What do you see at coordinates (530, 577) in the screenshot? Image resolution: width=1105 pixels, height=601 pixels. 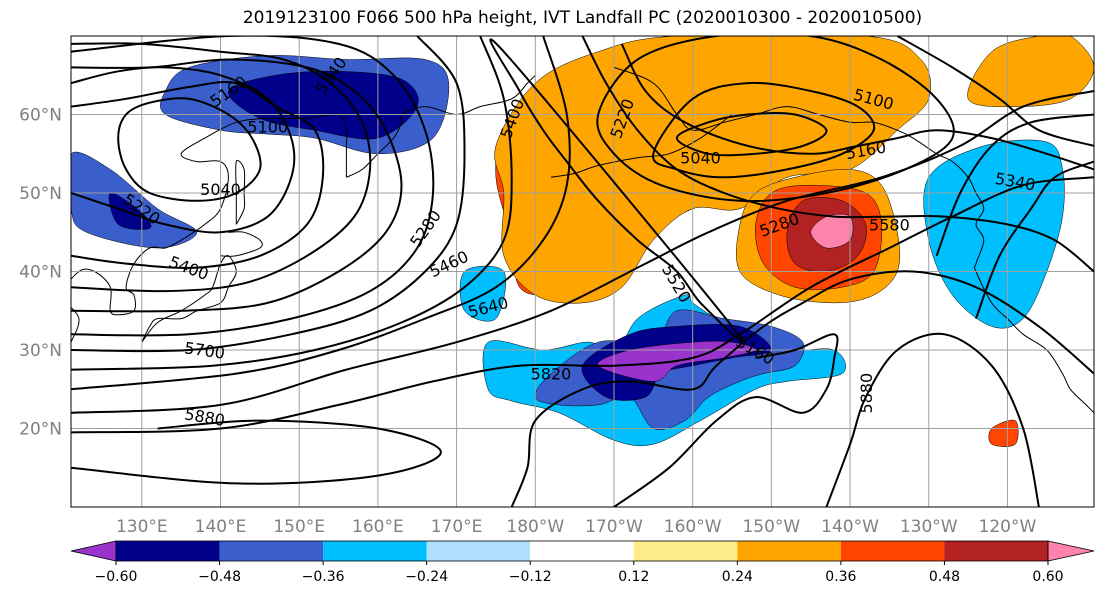 I see `colorbar-tick-label: −0.12` at bounding box center [530, 577].